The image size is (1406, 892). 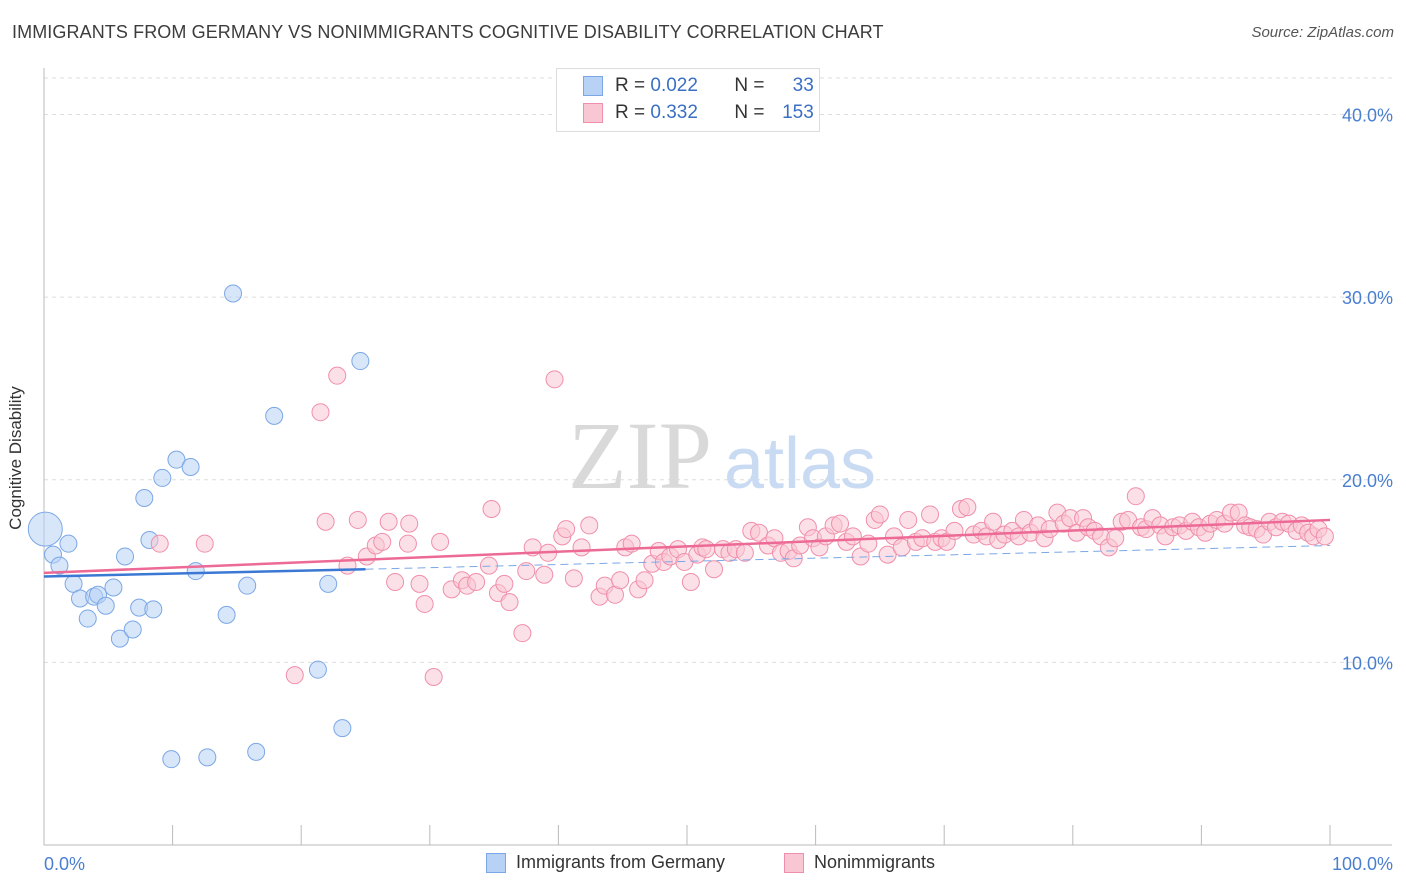 What do you see at coordinates (640, 455) in the screenshot?
I see `watermark-zip: ZIP` at bounding box center [640, 455].